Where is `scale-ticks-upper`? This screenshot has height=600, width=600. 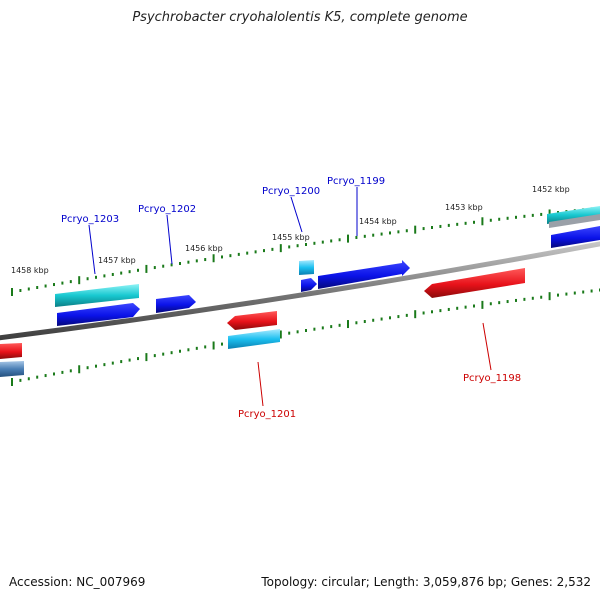
scale-ticks-upper is located at coordinates (305, 251).